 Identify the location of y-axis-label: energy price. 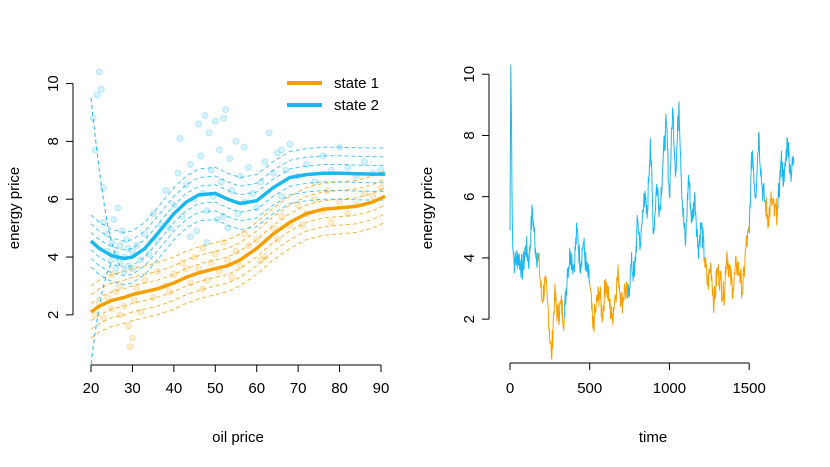
(14, 208).